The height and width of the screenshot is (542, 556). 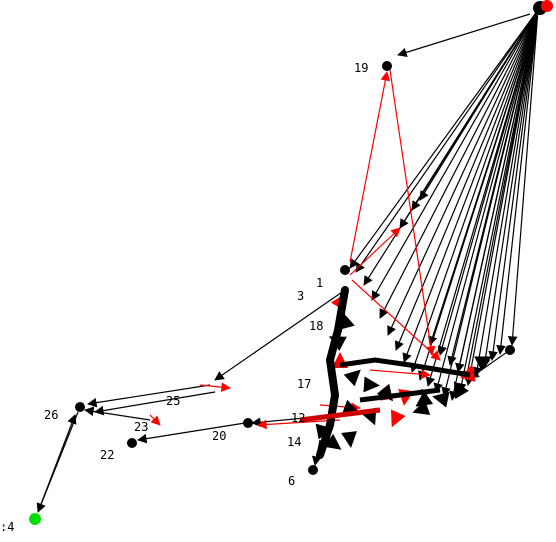 I want to click on node-label-12: 12, so click(x=298, y=418).